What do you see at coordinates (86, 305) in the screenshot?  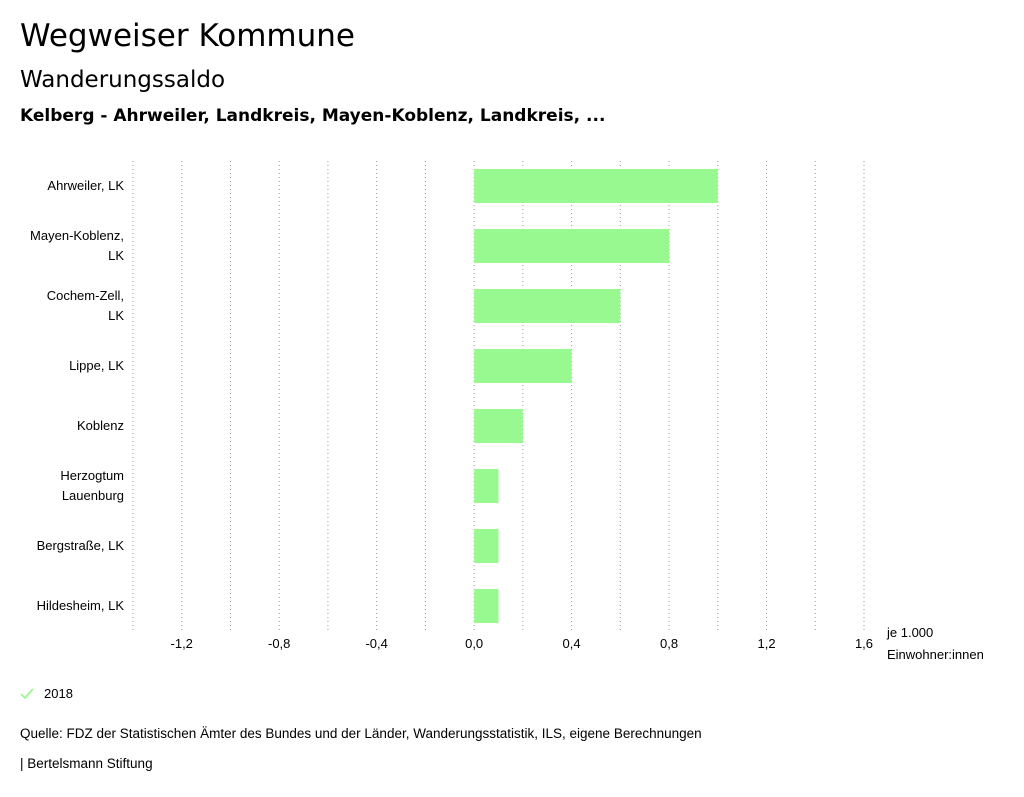 I see `category-label: Cochem-Zell, LK` at bounding box center [86, 305].